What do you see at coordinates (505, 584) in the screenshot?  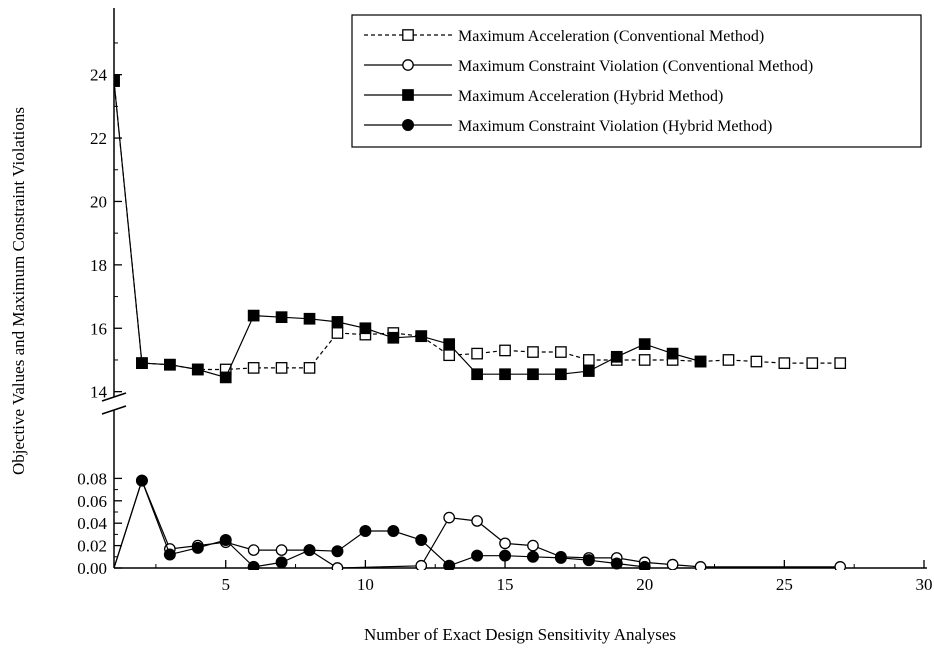 I see `x-tick-label: 15` at bounding box center [505, 584].